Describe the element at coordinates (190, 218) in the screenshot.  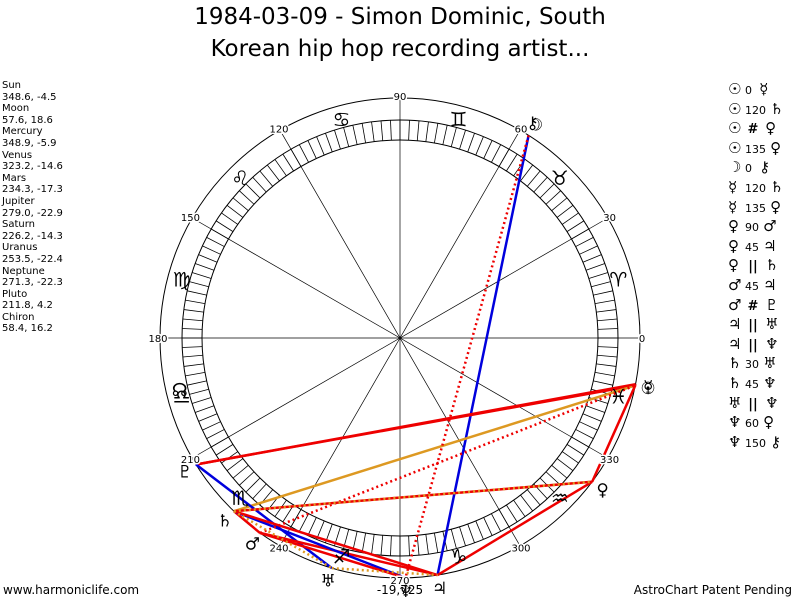
I see `degree-label: 150` at that location.